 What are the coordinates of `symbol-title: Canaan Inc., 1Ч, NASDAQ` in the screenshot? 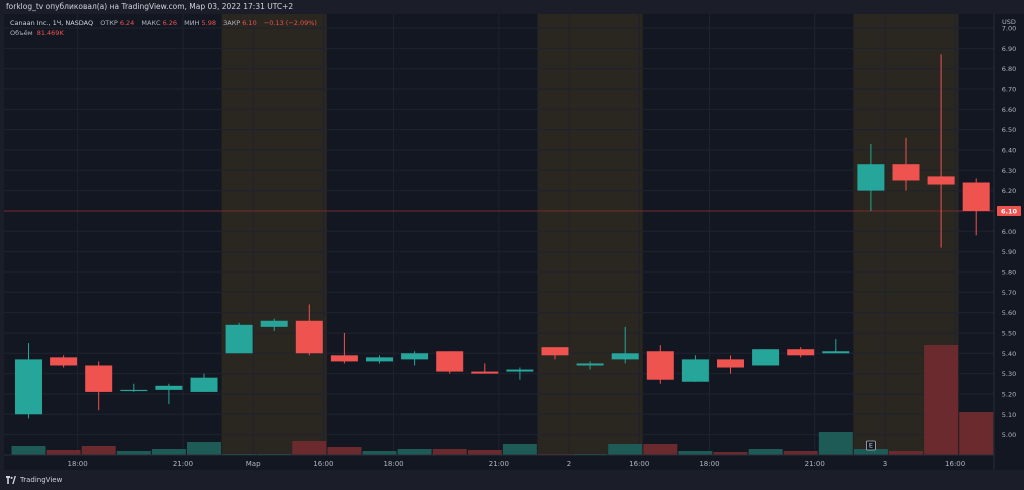 It's located at (52, 23).